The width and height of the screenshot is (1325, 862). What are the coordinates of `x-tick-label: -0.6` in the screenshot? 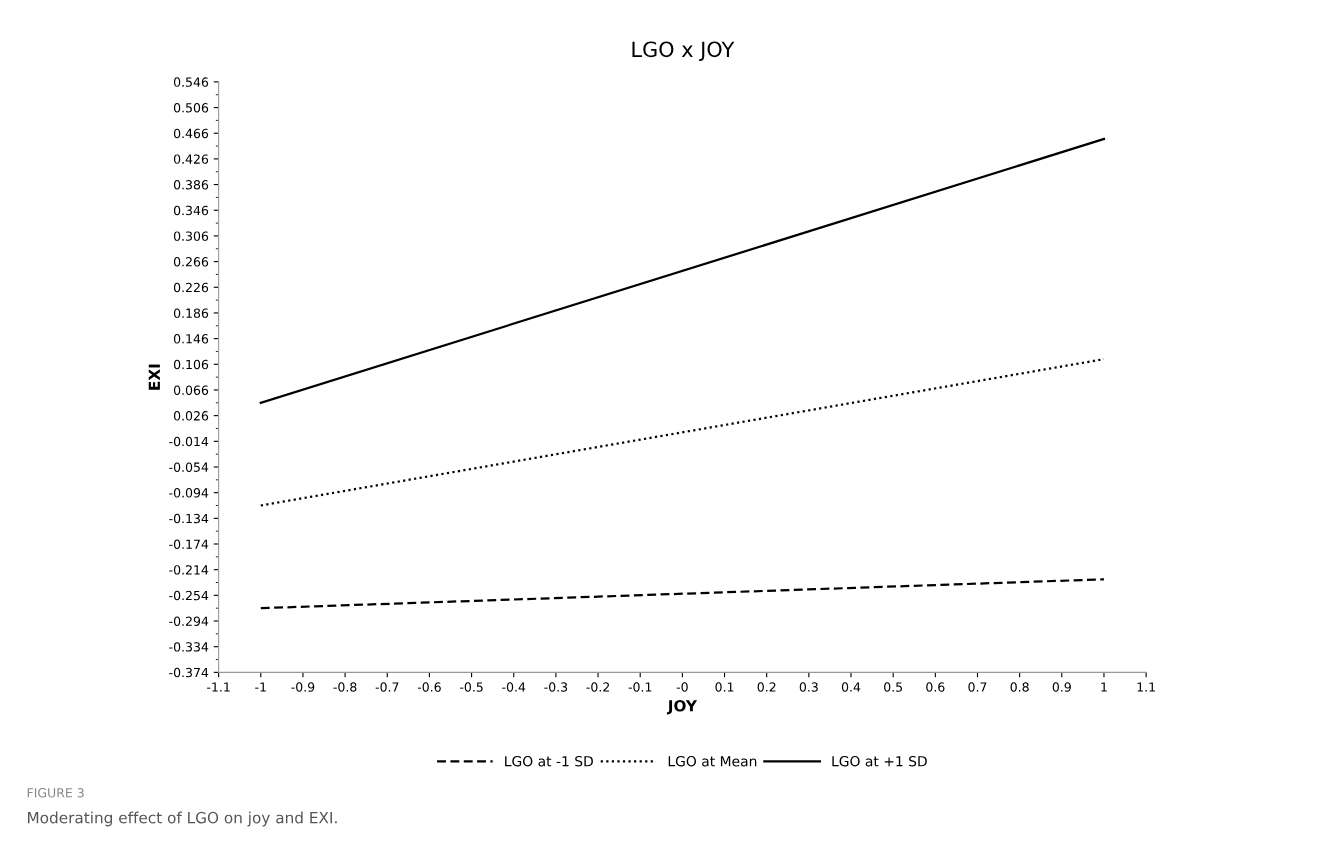 It's located at (429, 687).